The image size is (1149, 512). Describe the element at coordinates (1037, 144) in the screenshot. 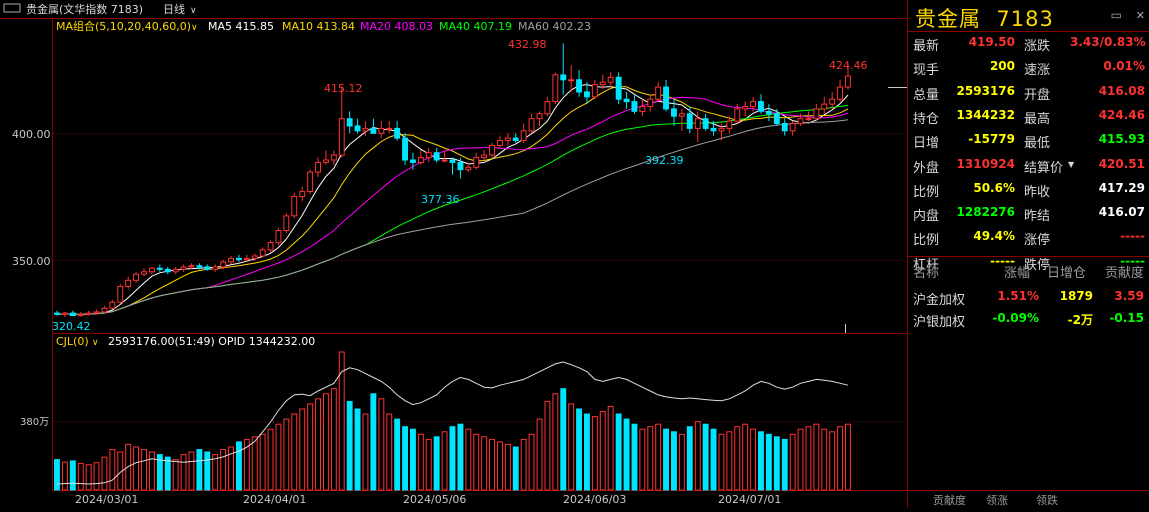

I see `quote-label: 最低` at that location.